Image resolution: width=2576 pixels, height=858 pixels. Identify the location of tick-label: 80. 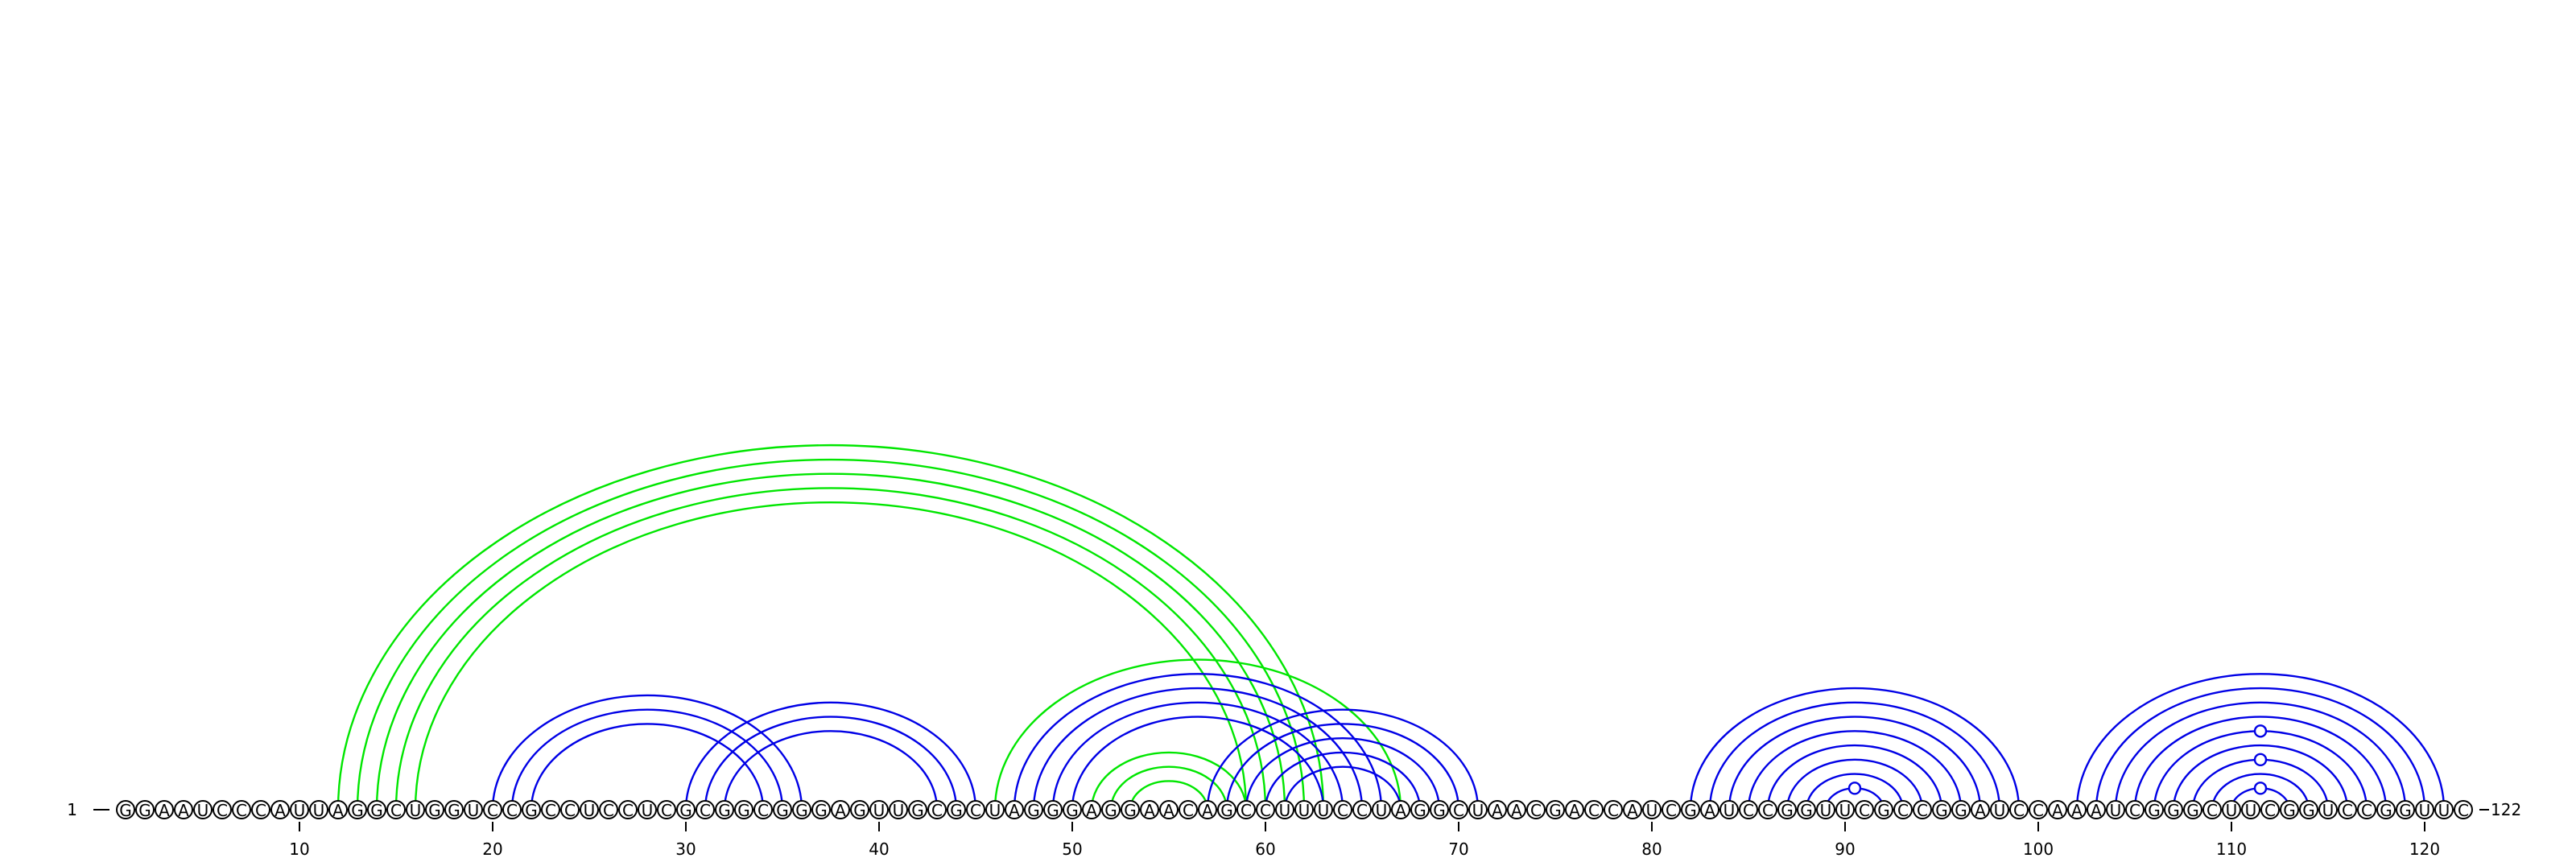
(1651, 849).